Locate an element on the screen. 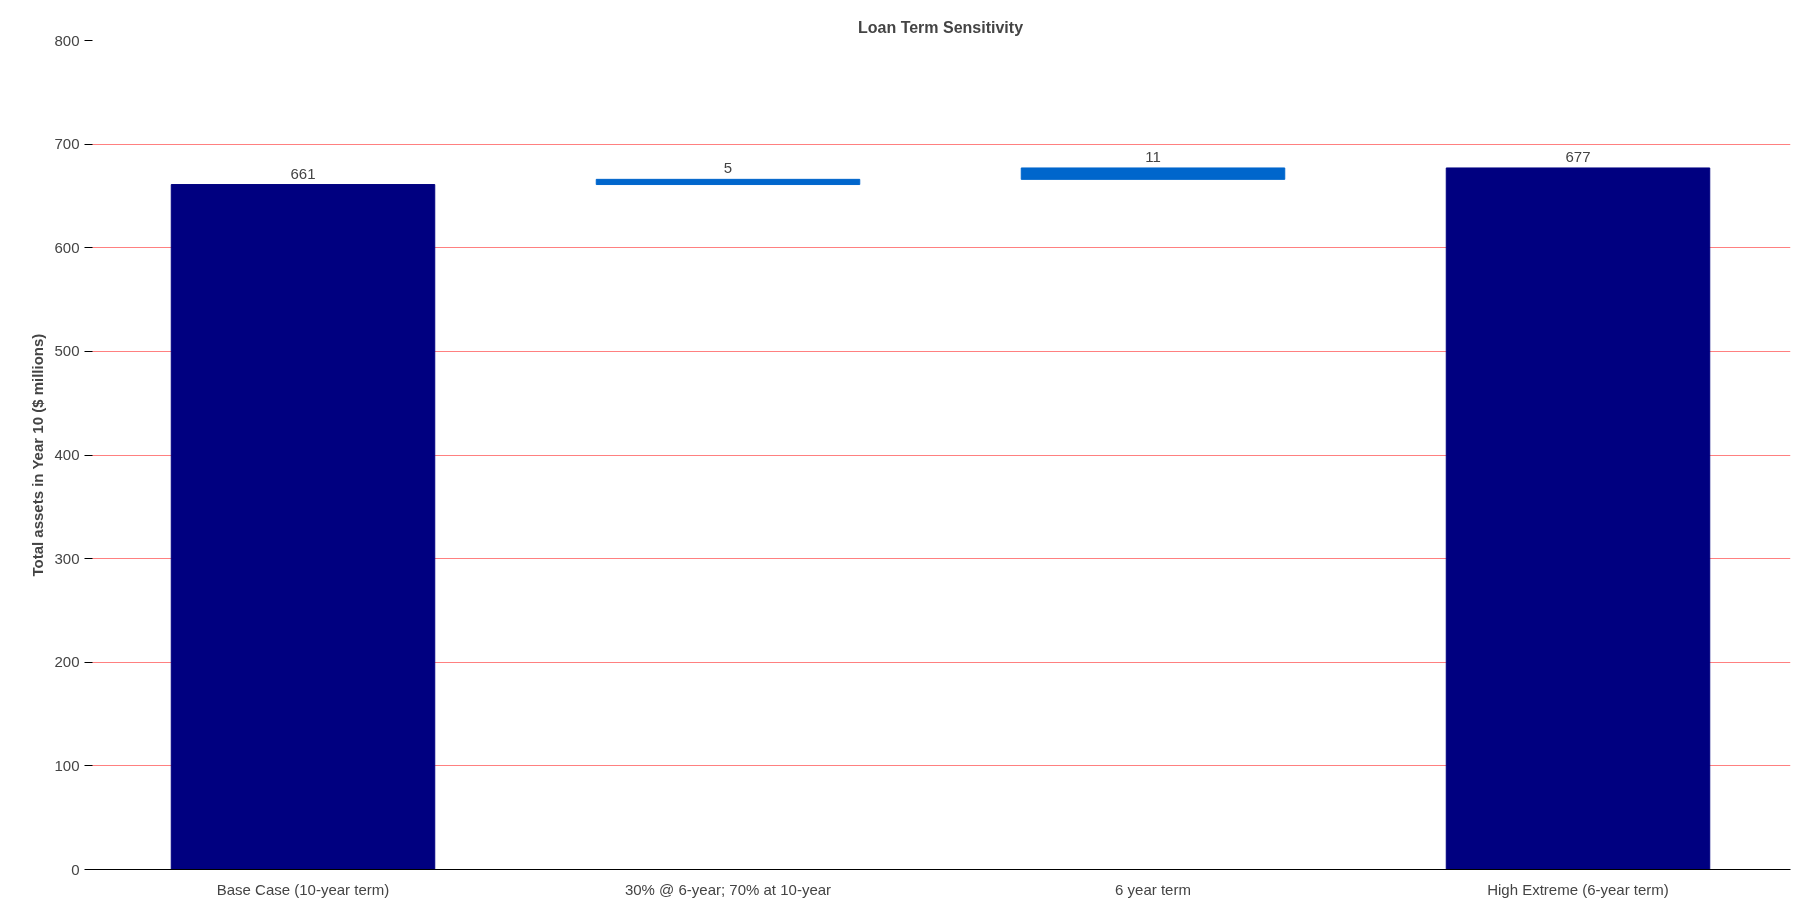 Image resolution: width=1819 pixels, height=908 pixels. y-tick-label: 700 is located at coordinates (67, 144).